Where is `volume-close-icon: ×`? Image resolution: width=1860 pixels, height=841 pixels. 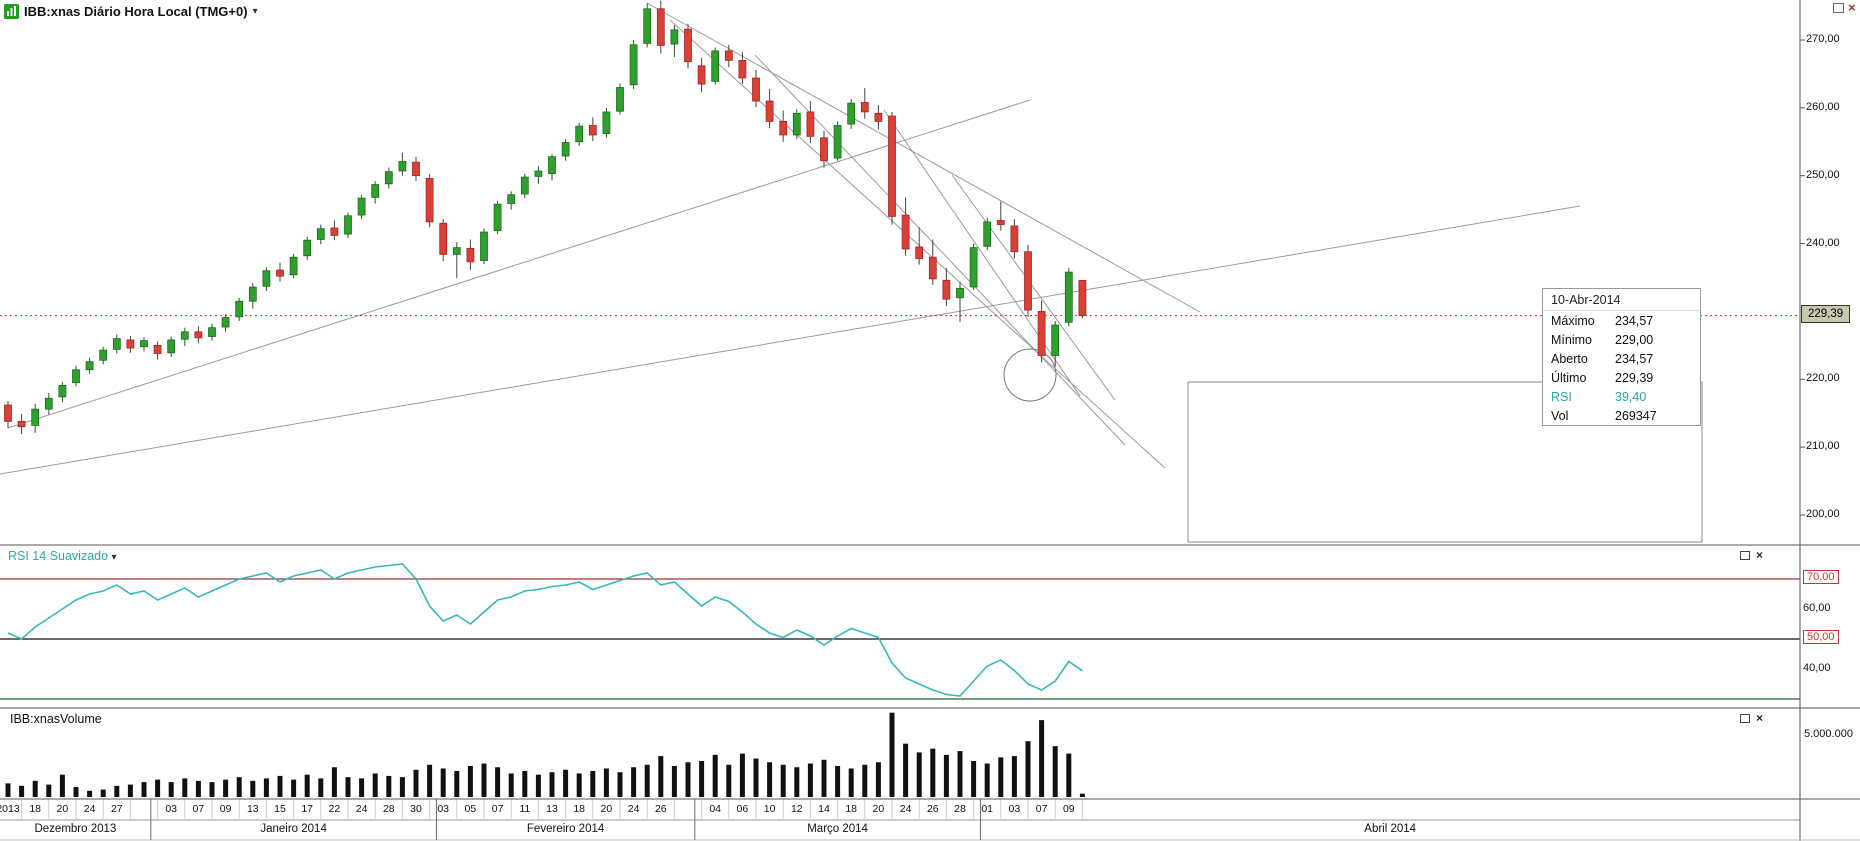 volume-close-icon: × is located at coordinates (1760, 718).